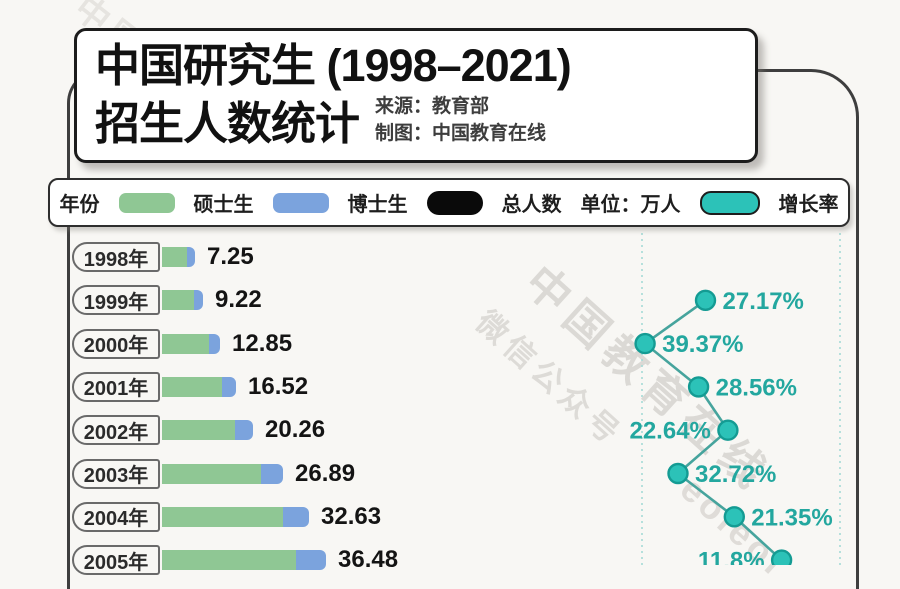  I want to click on year-row: 2002年 20.26, so click(199, 430).